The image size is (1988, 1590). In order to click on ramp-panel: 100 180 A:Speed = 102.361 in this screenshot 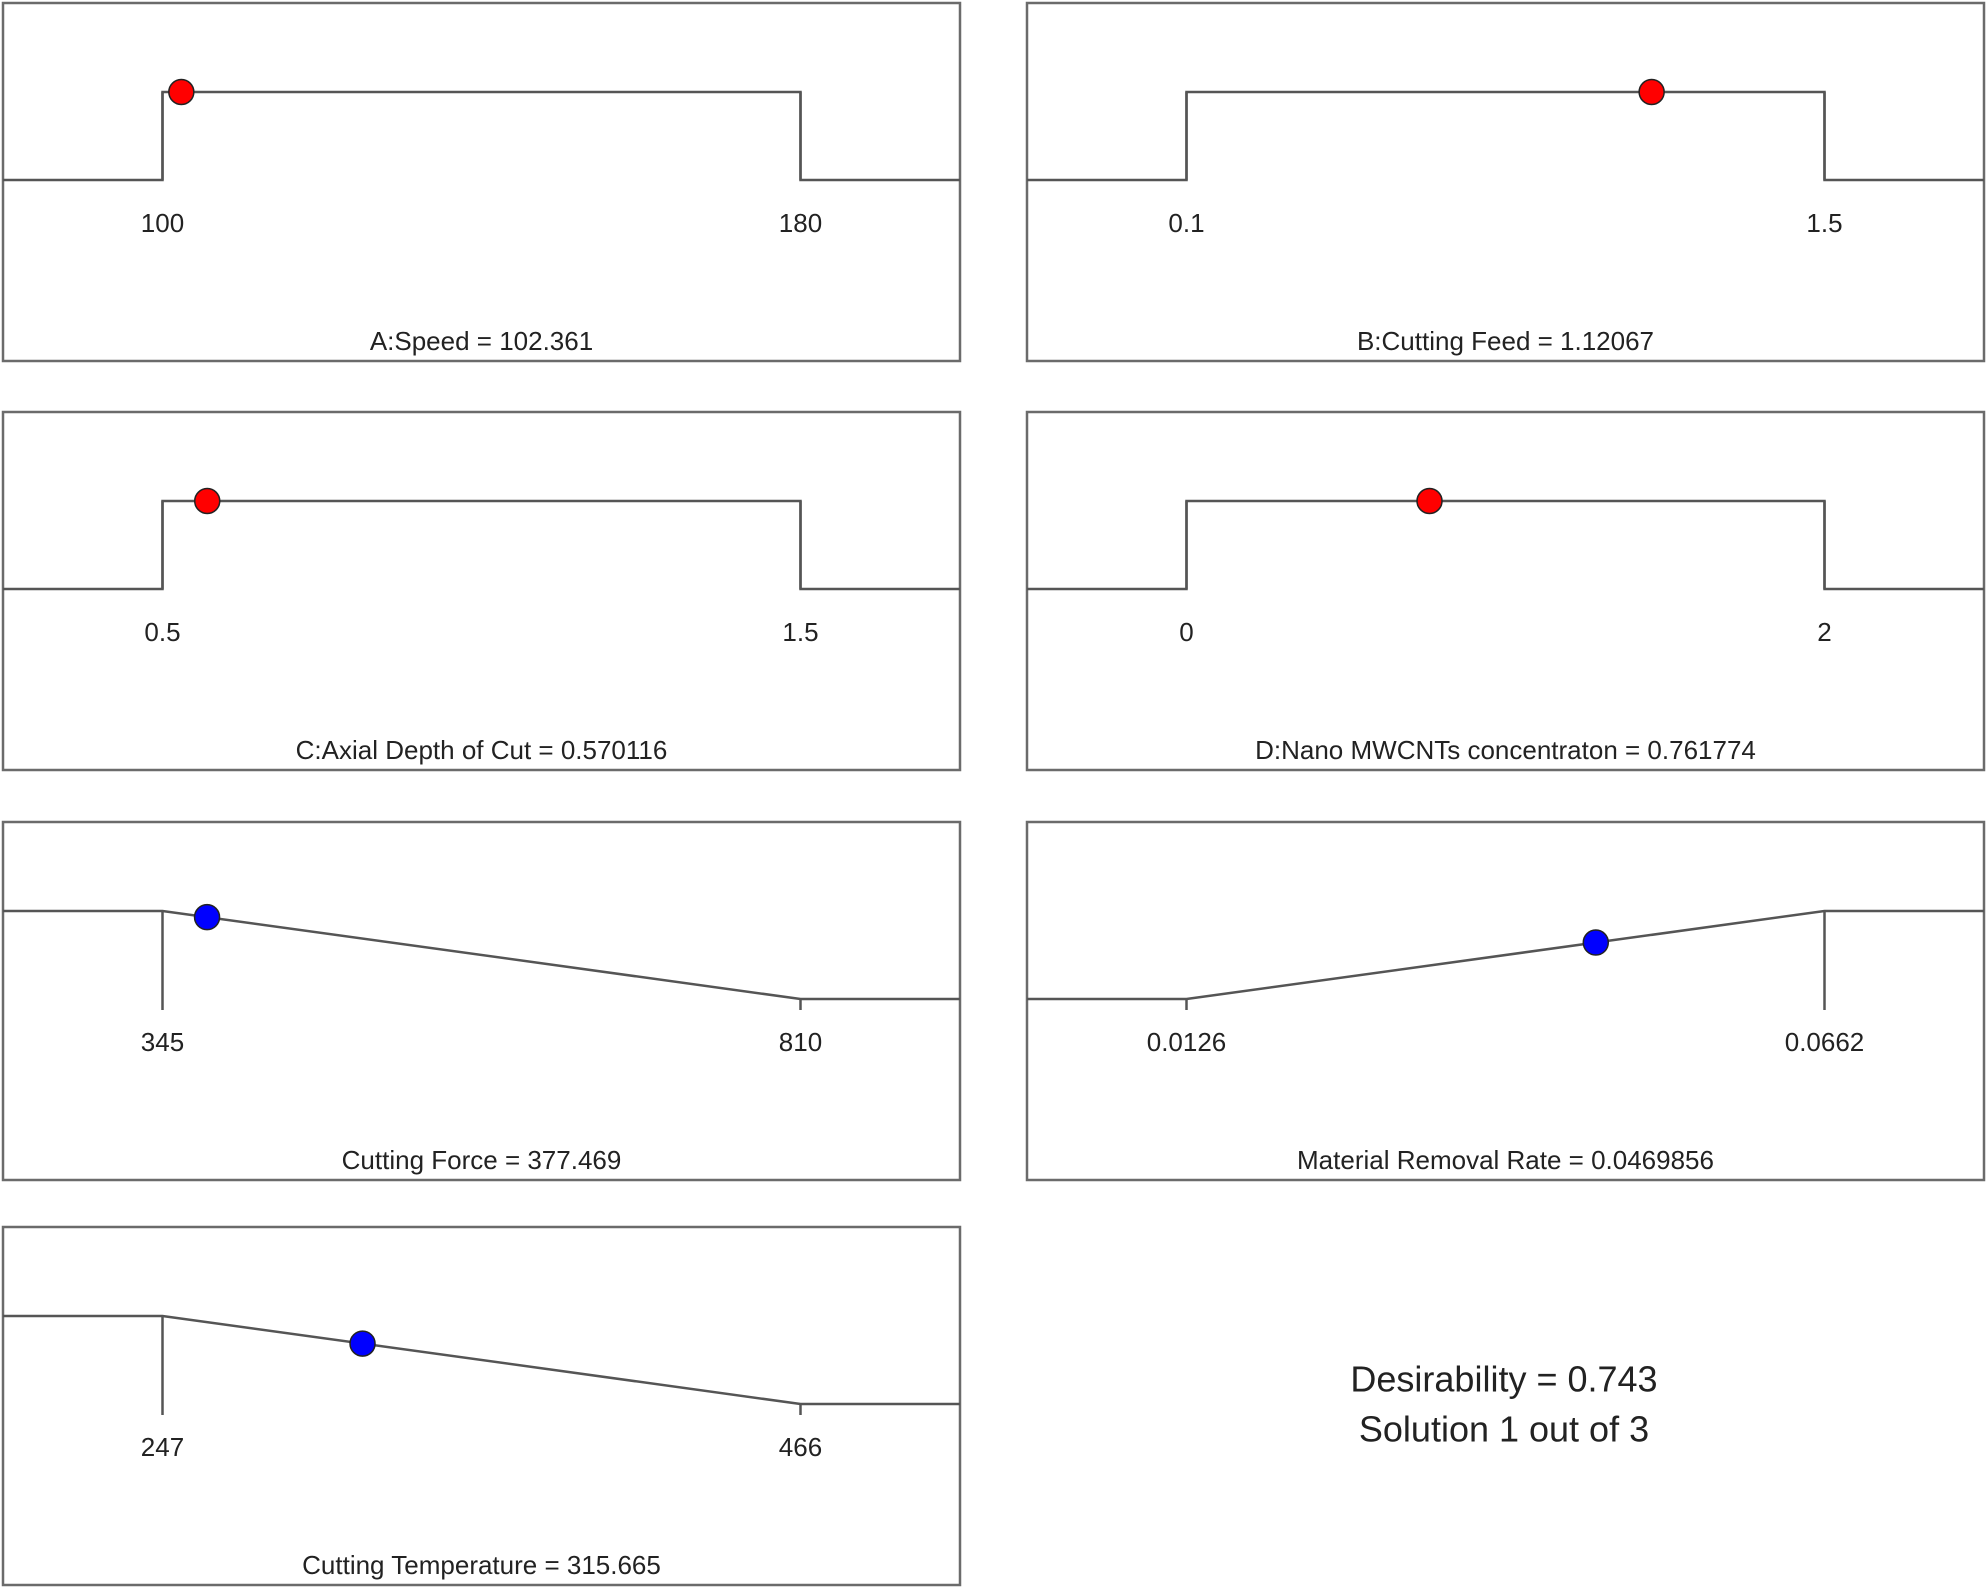, I will do `click(481, 182)`.